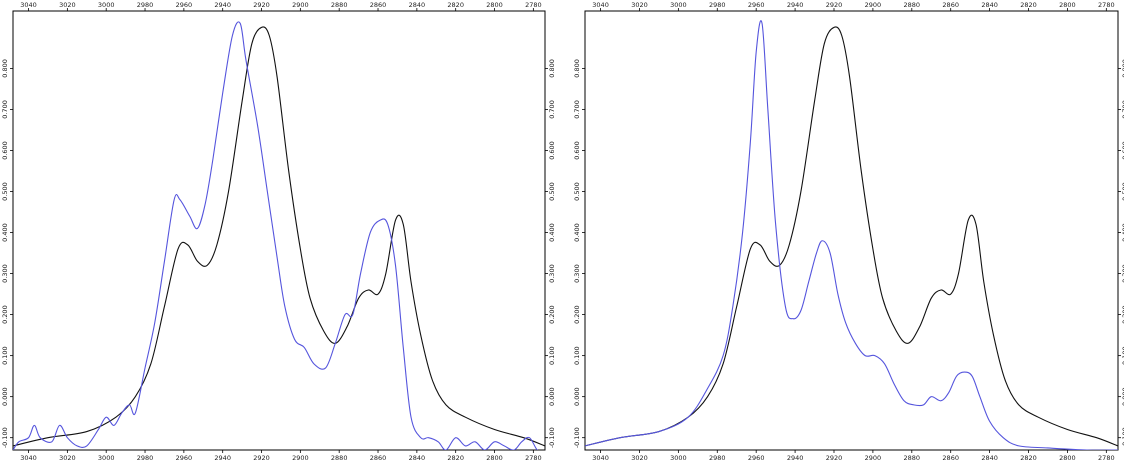 Image resolution: width=1124 pixels, height=470 pixels. What do you see at coordinates (378, 458) in the screenshot?
I see `x-tick-label-bottom: 2860` at bounding box center [378, 458].